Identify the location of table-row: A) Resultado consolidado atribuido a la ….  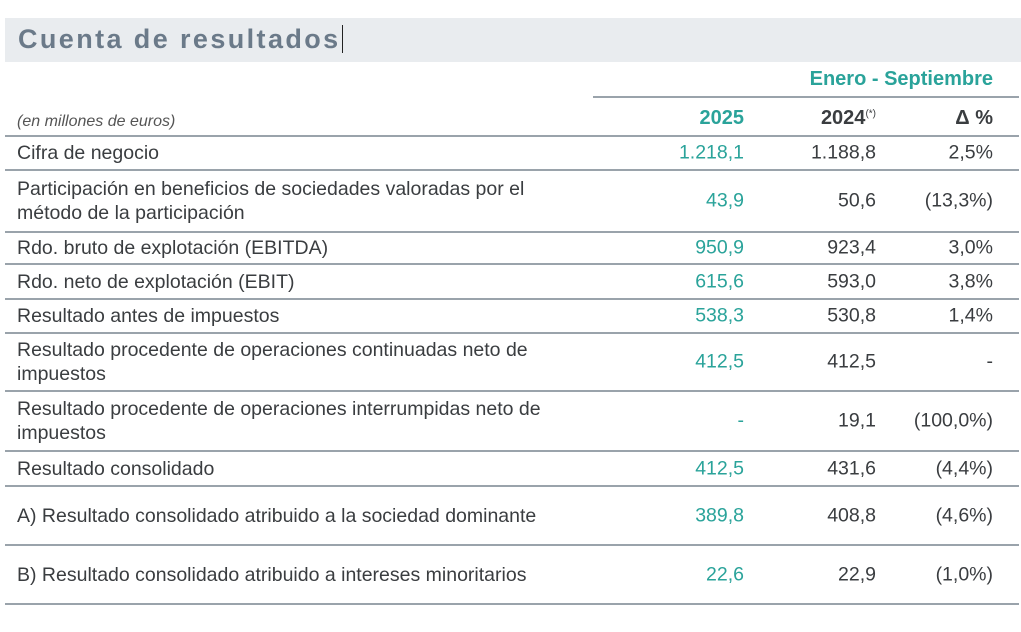
(512, 516).